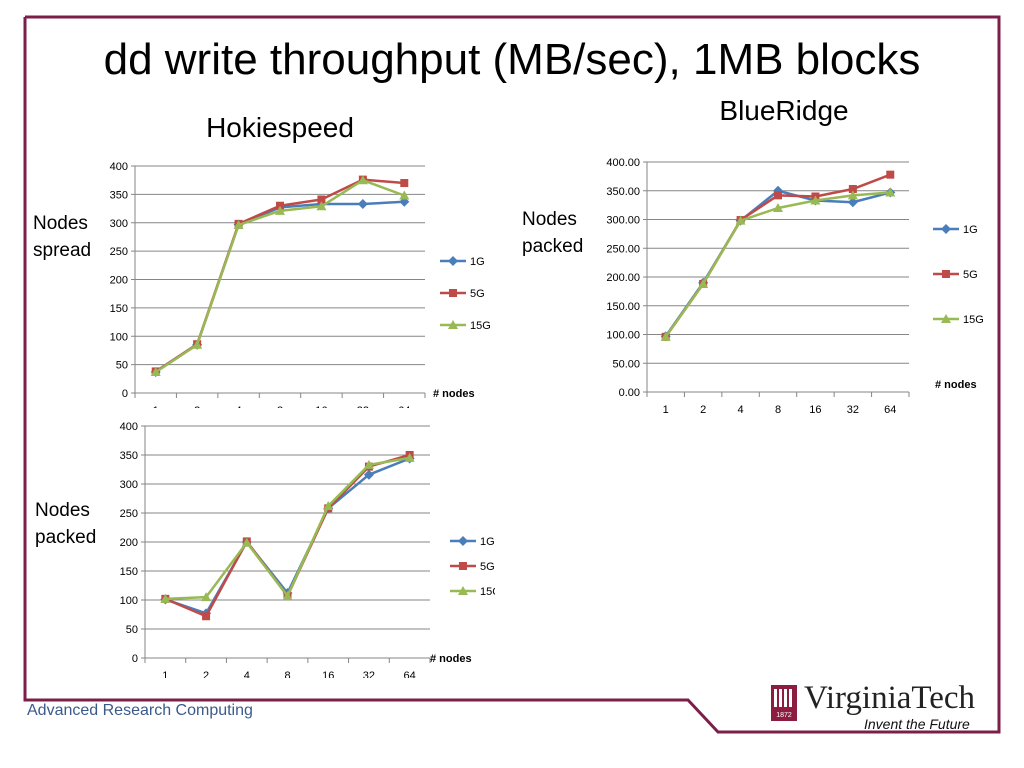  Describe the element at coordinates (119, 224) in the screenshot. I see `y-tick-label: 300` at that location.